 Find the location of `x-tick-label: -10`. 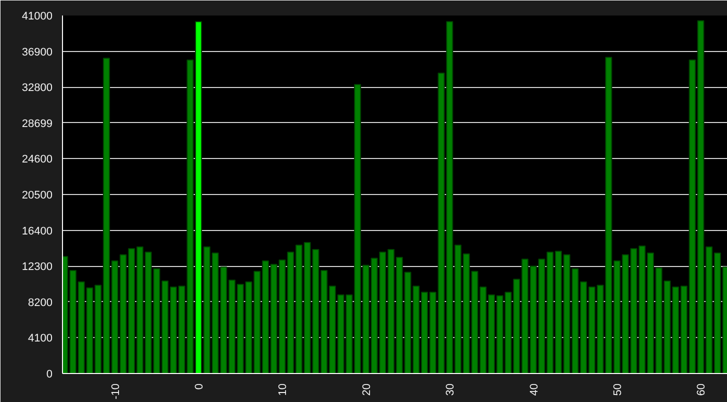

x-tick-label: -10 is located at coordinates (116, 391).